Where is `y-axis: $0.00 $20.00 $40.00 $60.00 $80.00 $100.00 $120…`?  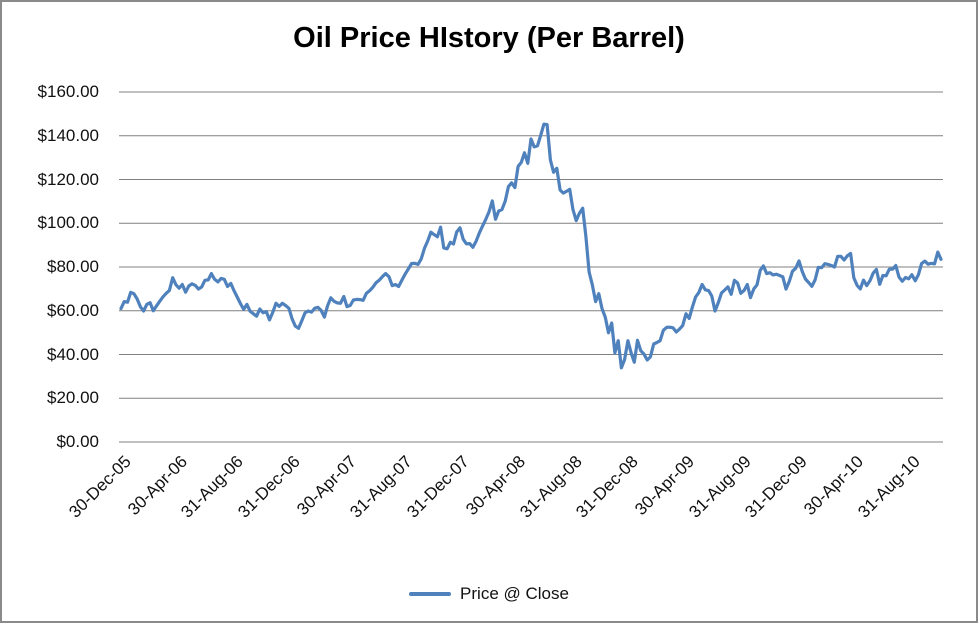
y-axis: $0.00 $20.00 $40.00 $60.00 $80.00 $100.00 $120… is located at coordinates (50, 311).